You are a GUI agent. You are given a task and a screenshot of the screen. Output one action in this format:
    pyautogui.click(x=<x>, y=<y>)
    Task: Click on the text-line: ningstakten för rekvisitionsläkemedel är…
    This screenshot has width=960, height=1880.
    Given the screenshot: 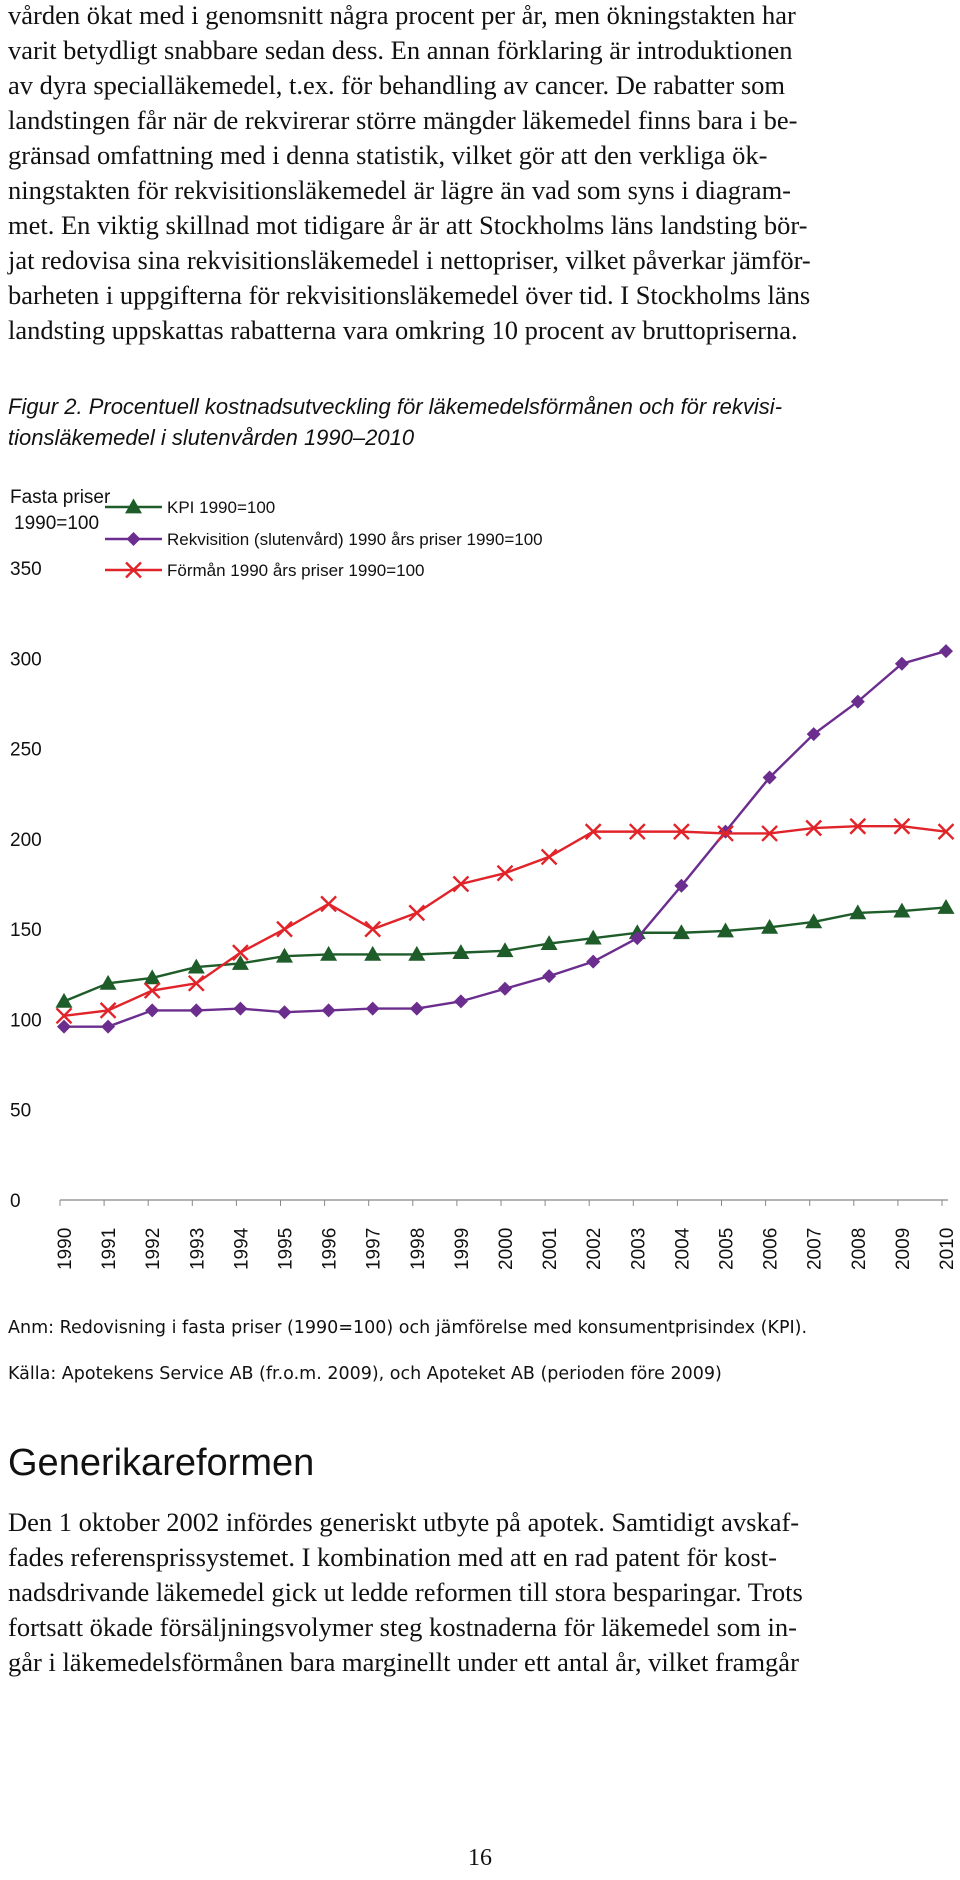 What is the action you would take?
    pyautogui.click(x=400, y=190)
    